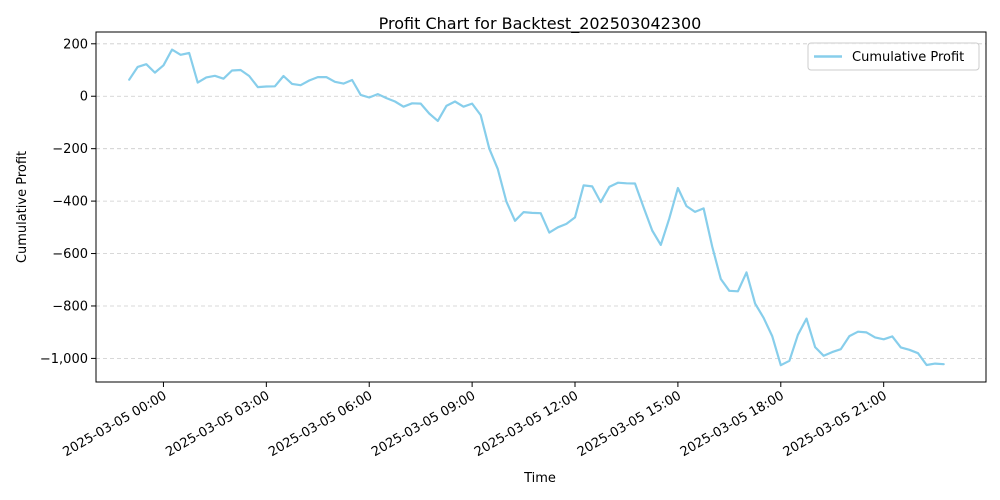 The width and height of the screenshot is (1000, 500). What do you see at coordinates (22, 207) in the screenshot?
I see `y-axis-label: Cumulative Profit` at bounding box center [22, 207].